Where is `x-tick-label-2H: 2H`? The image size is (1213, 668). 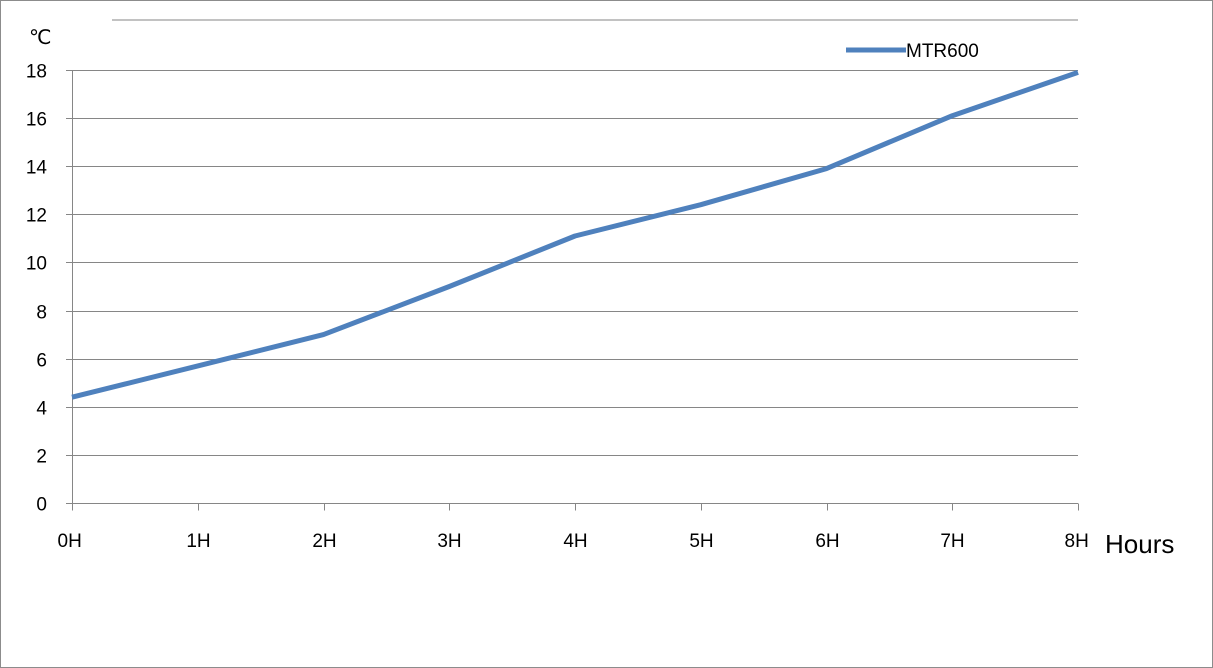 x-tick-label-2H: 2H is located at coordinates (324, 541).